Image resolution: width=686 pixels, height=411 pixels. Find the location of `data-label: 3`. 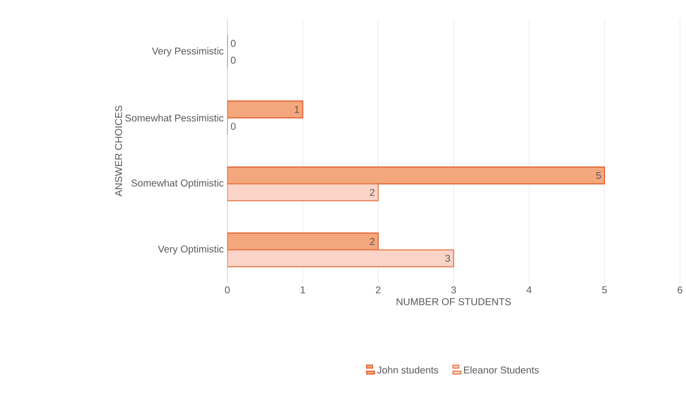

data-label: 3 is located at coordinates (447, 258).